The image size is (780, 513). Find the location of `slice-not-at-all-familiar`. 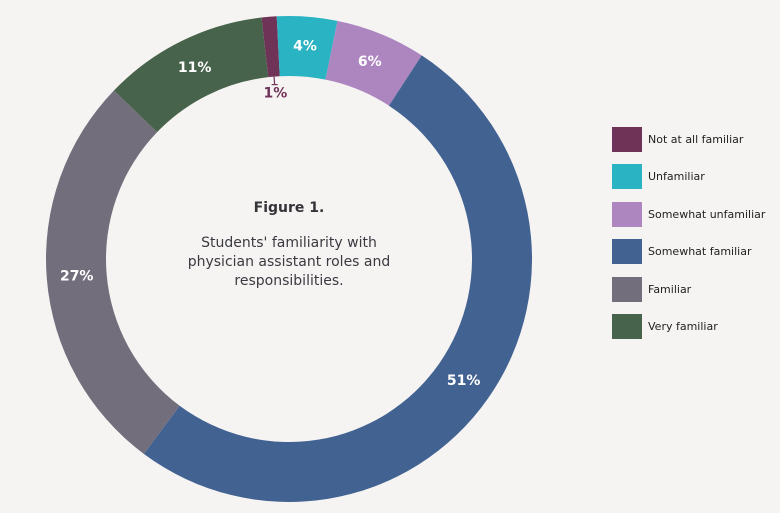

slice-not-at-all-familiar is located at coordinates (270, 47).